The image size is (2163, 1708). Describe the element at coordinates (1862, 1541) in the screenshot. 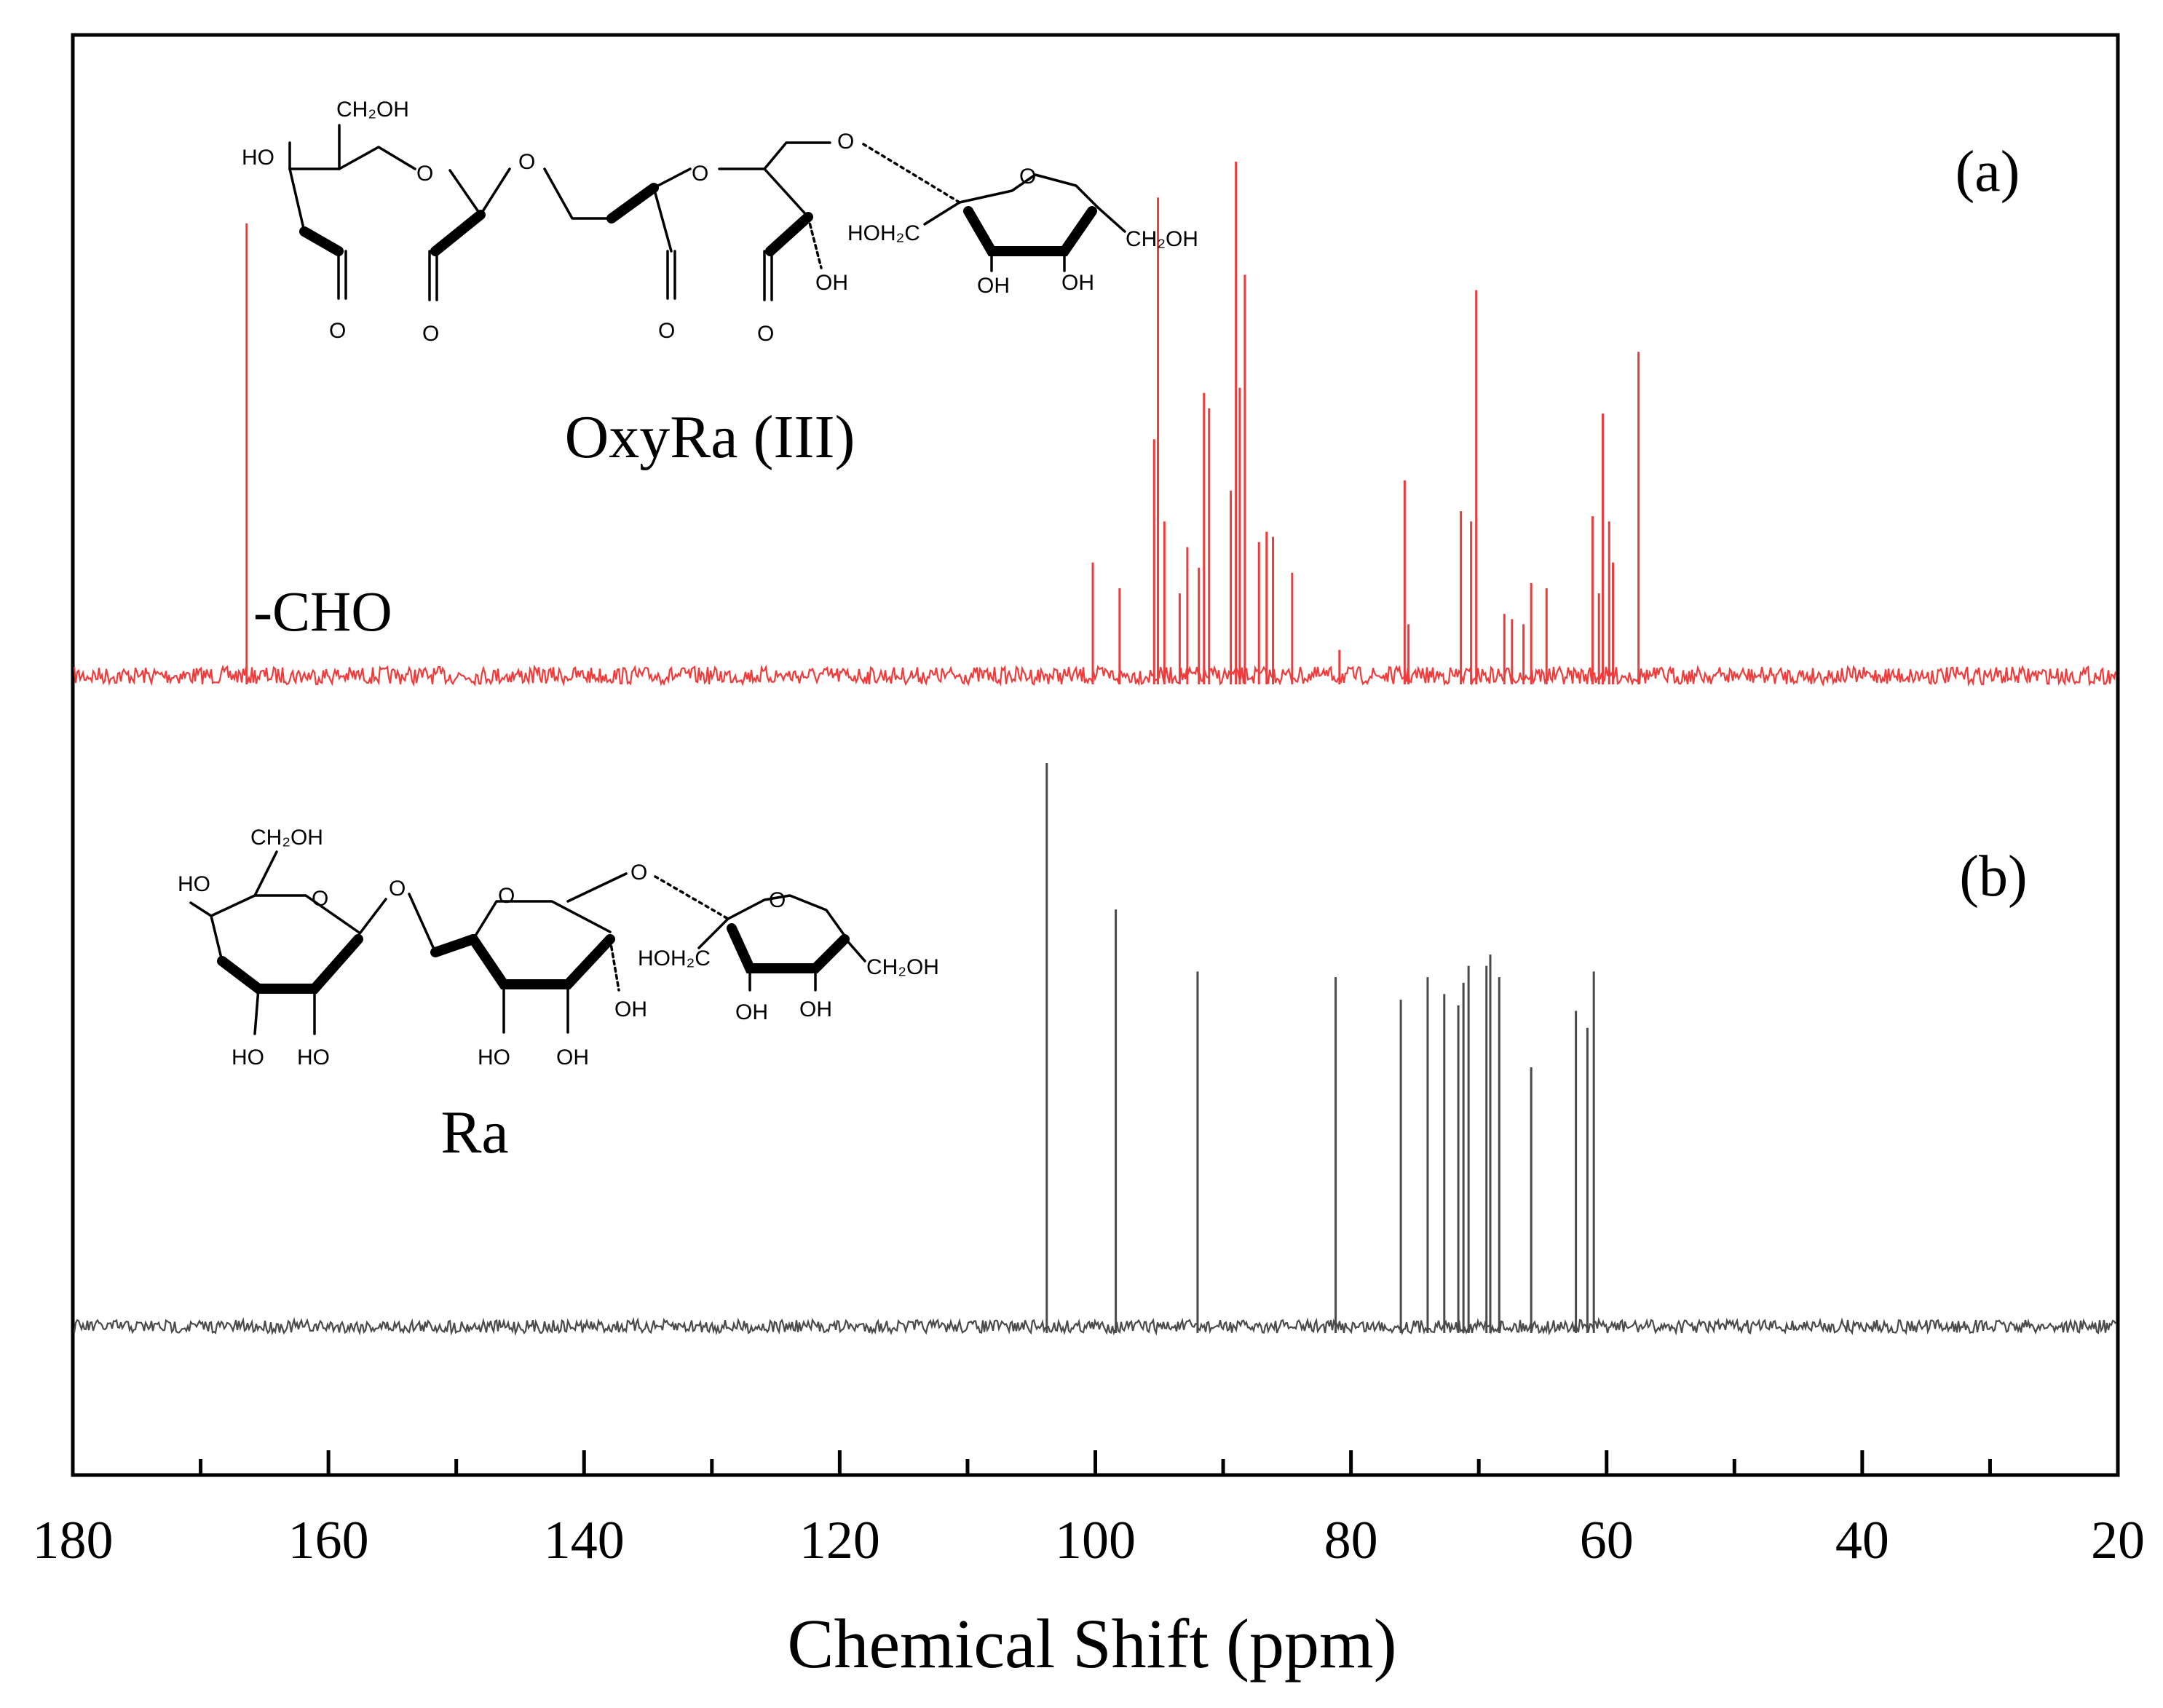

I see `x-tick-label-40: 40` at that location.